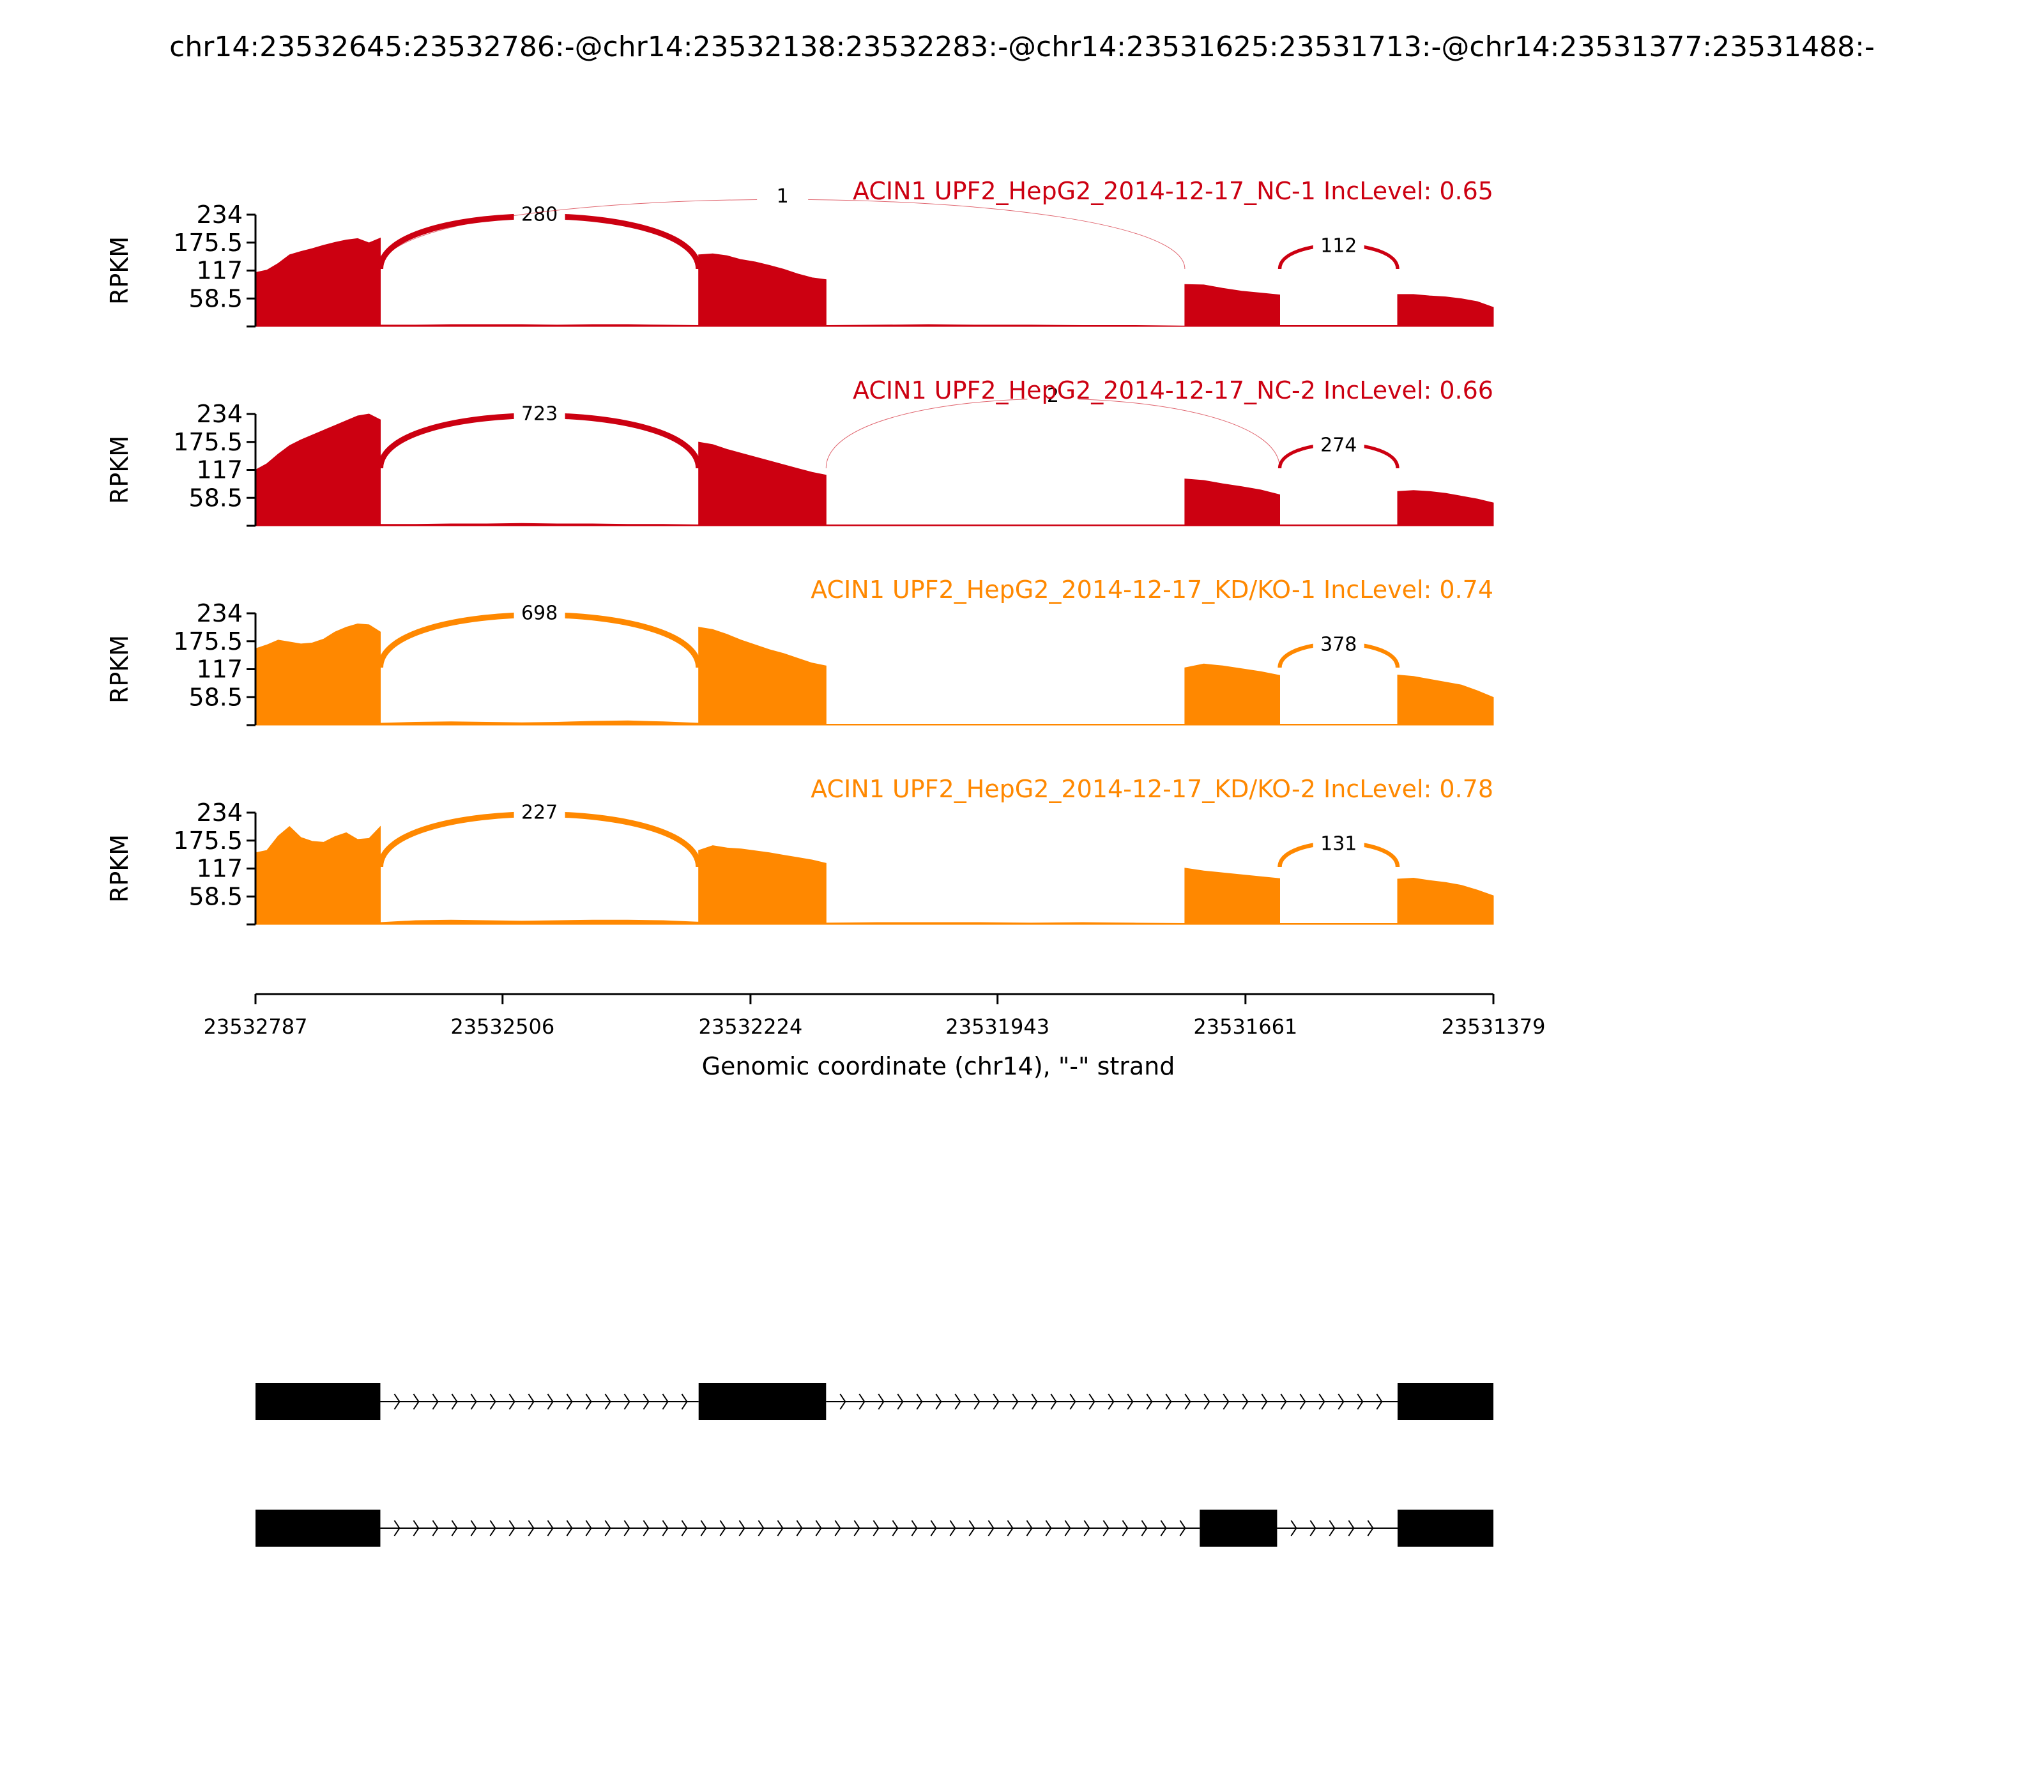 The width and height of the screenshot is (2044, 1792). I want to click on junction-count-label: 274, so click(1338, 445).